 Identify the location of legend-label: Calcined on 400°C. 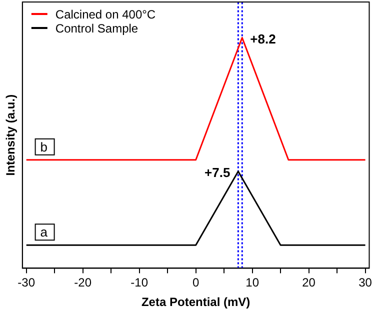
(105, 14).